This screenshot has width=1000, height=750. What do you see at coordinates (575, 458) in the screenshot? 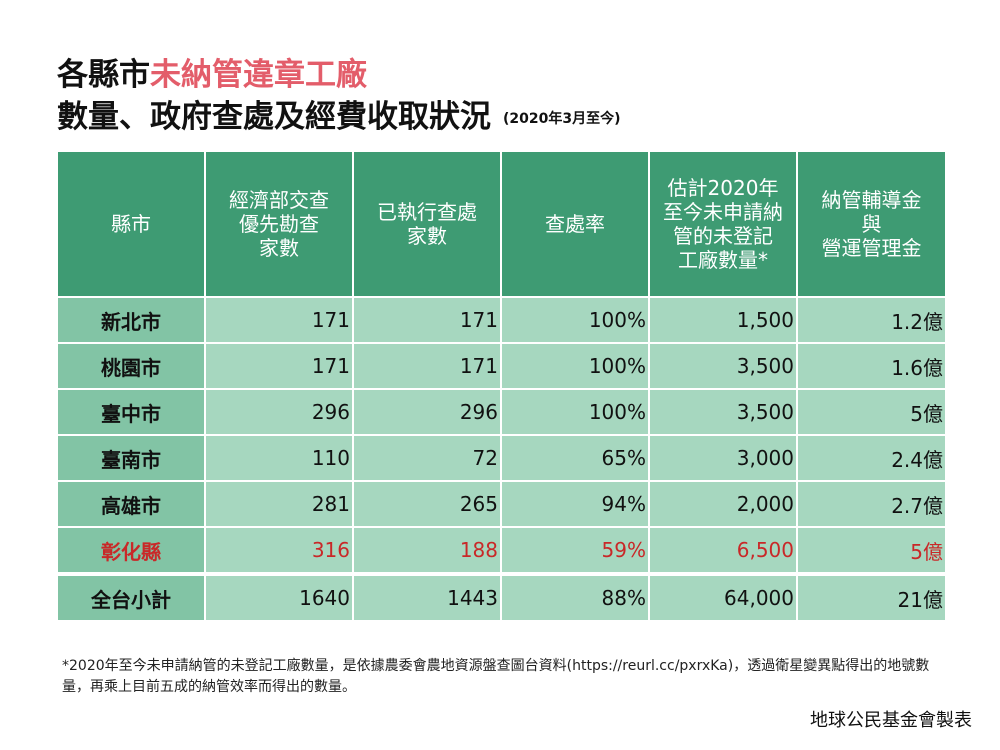
I see `table-cell: 65%` at bounding box center [575, 458].